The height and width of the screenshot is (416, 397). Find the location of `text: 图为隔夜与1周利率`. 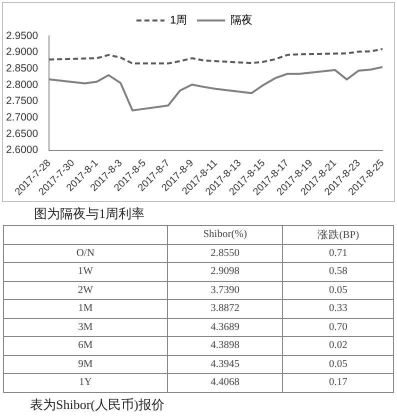

text: 图为隔夜与1周利率 is located at coordinates (89, 214).